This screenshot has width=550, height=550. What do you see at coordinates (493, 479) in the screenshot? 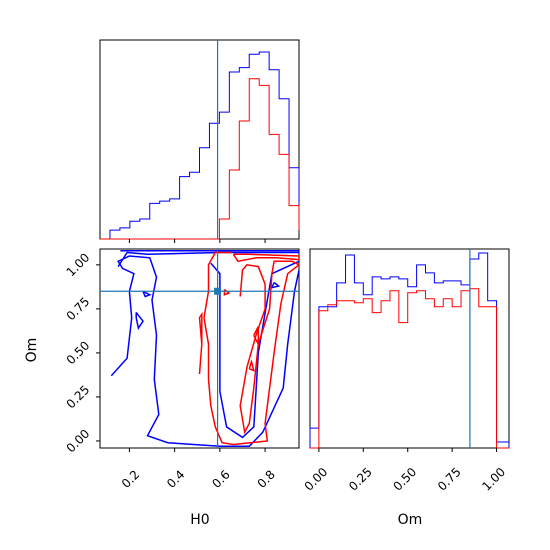
I see `om-x-tick-label: 1.00` at bounding box center [493, 479].